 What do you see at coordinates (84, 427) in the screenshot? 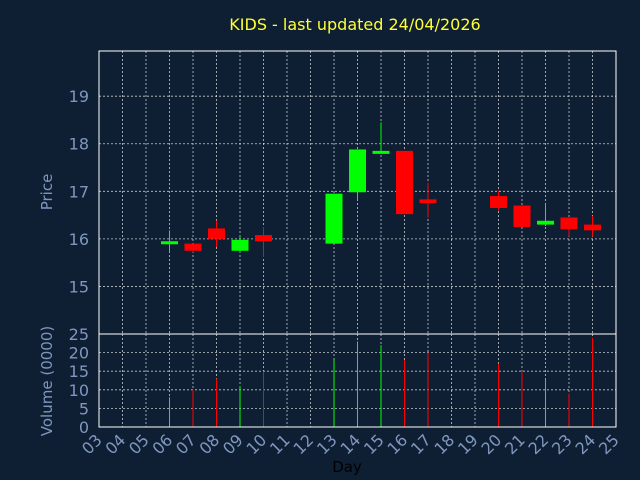
I see `volume-tick-label: 0` at bounding box center [84, 427].